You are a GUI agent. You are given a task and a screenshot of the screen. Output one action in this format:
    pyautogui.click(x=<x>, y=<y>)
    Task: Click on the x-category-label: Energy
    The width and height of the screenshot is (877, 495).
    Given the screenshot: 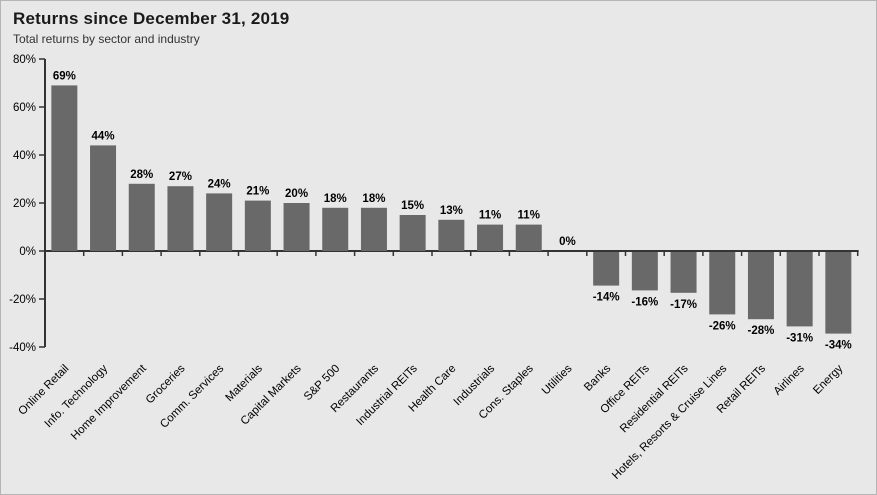 What is the action you would take?
    pyautogui.click(x=828, y=379)
    